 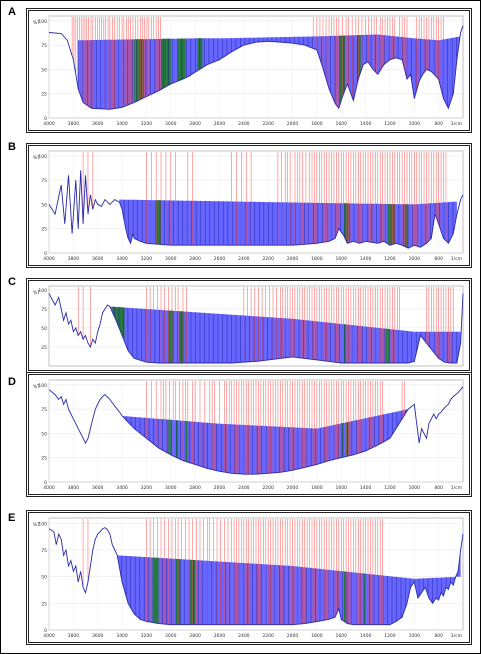 What do you see at coordinates (12, 12) in the screenshot?
I see `panel-label-a: A` at bounding box center [12, 12].